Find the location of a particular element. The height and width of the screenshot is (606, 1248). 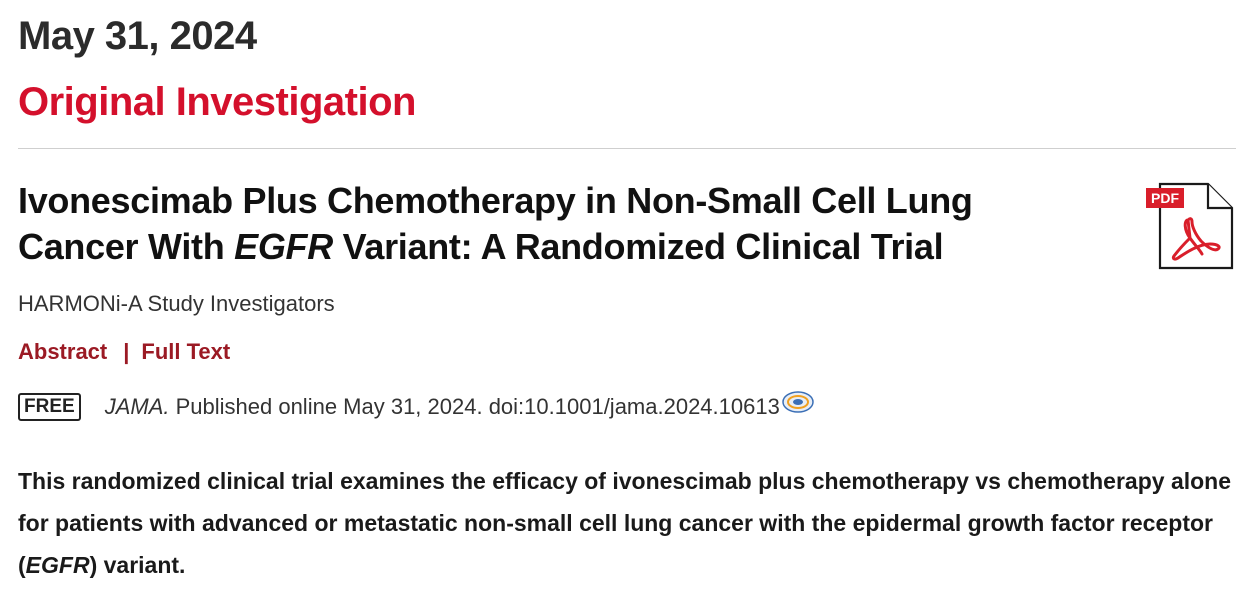

abstract-link: Abstract is located at coordinates (63, 351).